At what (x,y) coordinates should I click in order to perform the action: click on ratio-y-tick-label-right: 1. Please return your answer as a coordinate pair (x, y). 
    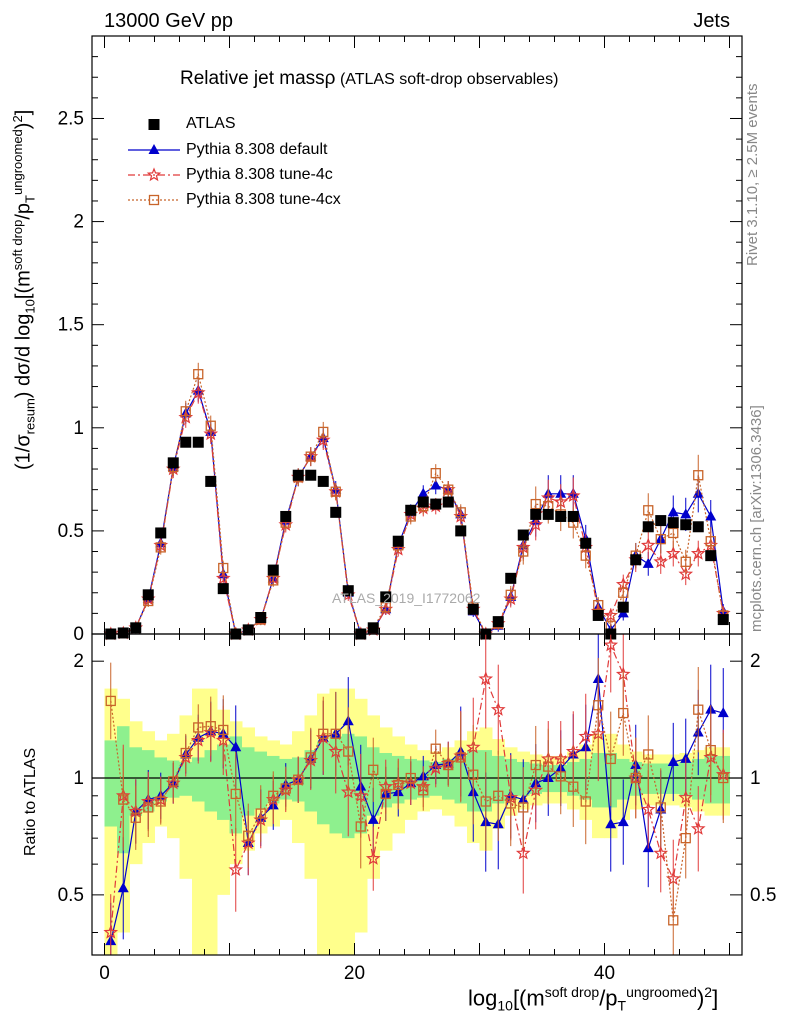
    Looking at the image, I should click on (755, 778).